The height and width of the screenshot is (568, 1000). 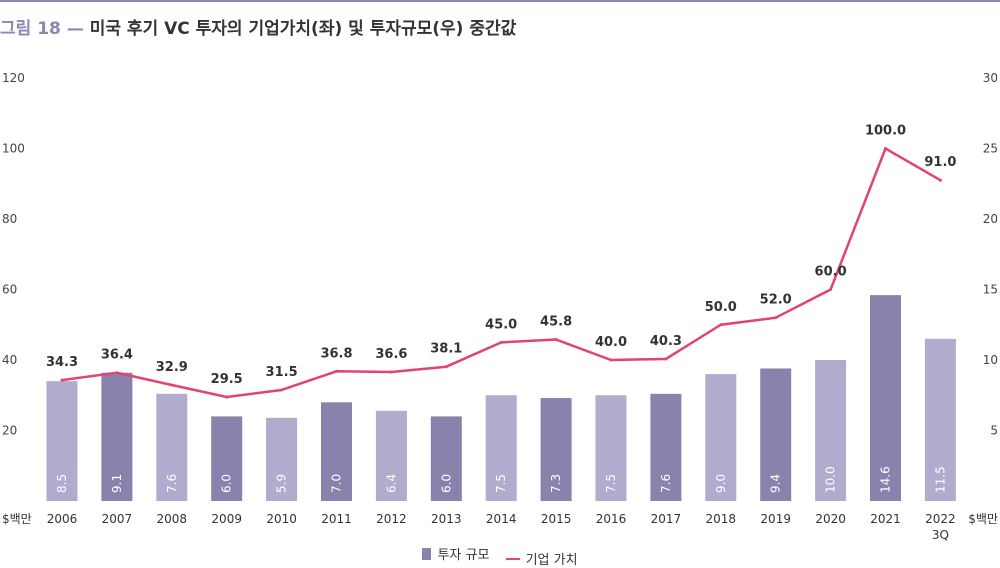 I want to click on x-axis-tick: 2013, so click(x=446, y=519).